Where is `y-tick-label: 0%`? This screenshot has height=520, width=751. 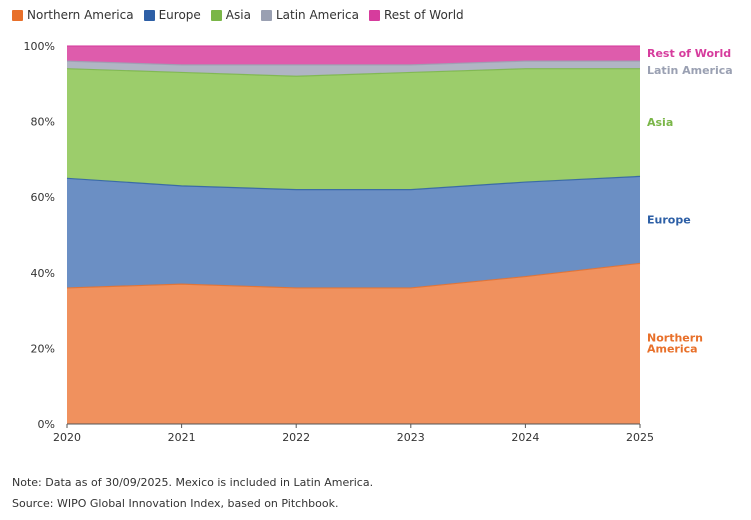
y-tick-label: 0% is located at coordinates (46, 424).